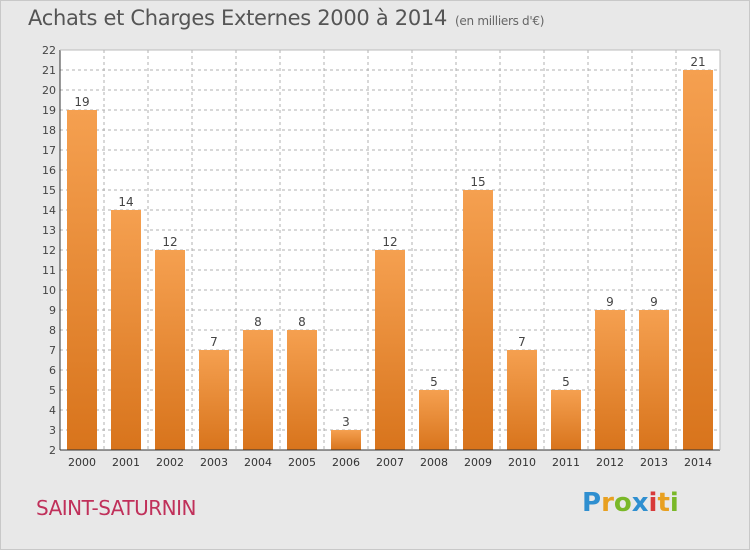 The width and height of the screenshot is (750, 550). What do you see at coordinates (126, 330) in the screenshot?
I see `bar-2001` at bounding box center [126, 330].